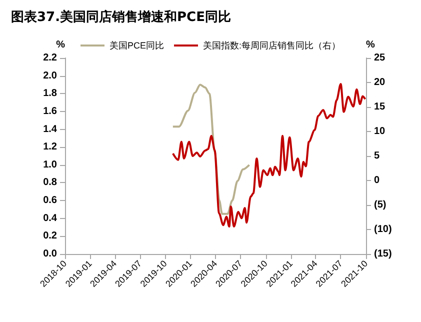 Image resolution: width=421 pixels, height=322 pixels. What do you see at coordinates (380, 58) in the screenshot?
I see `y2-tick-label: 25` at bounding box center [380, 58].